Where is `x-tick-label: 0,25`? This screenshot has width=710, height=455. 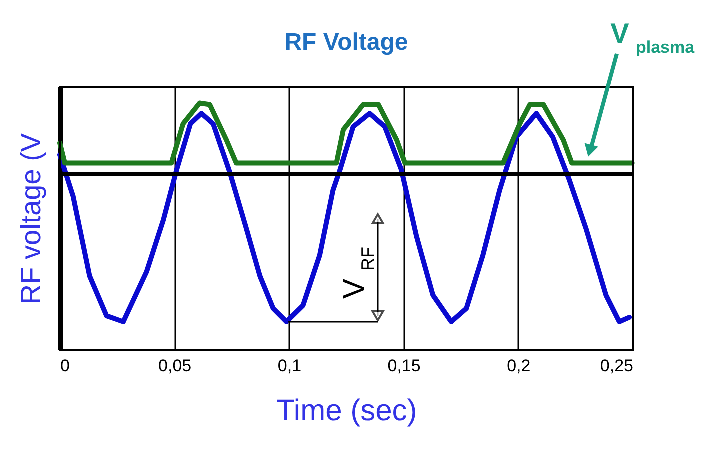 x-tick-label: 0,25 is located at coordinates (617, 366).